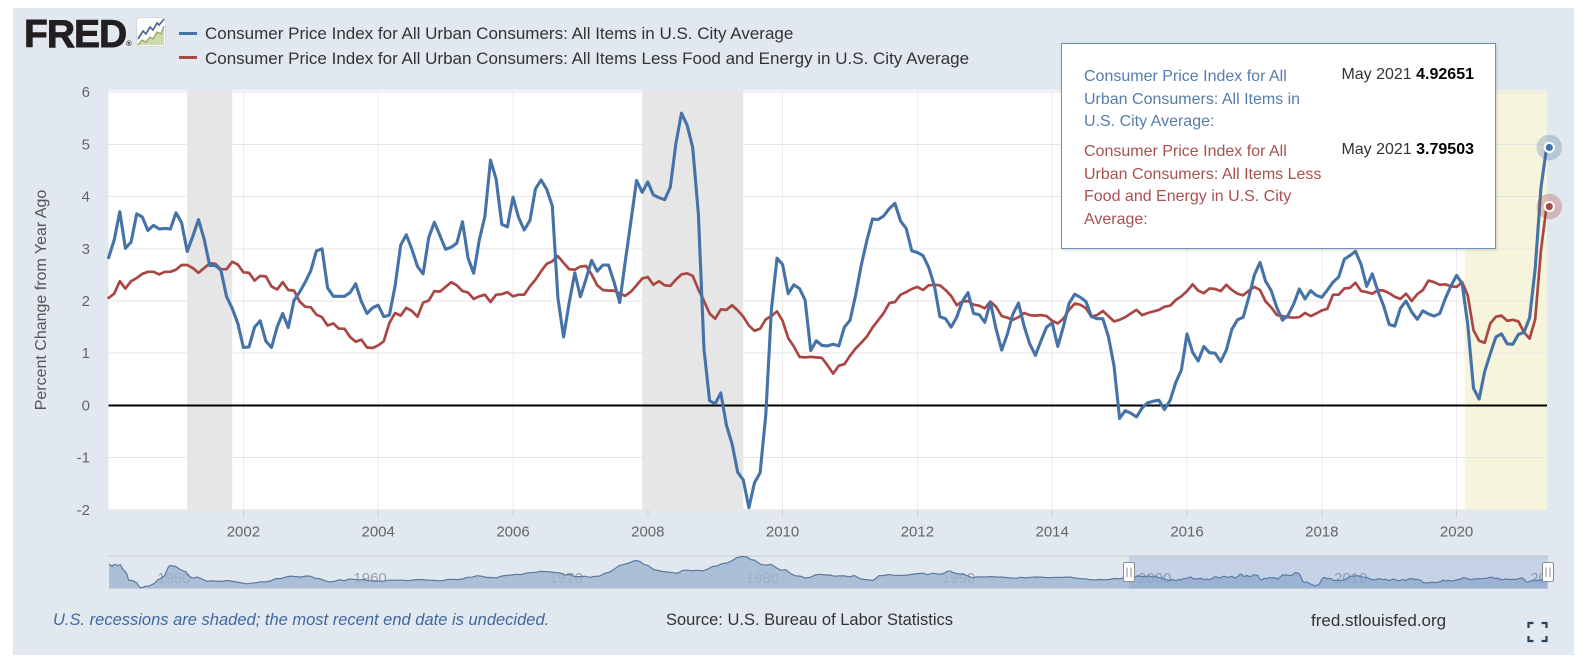 This screenshot has height=668, width=1587. What do you see at coordinates (1052, 532) in the screenshot?
I see `svg-text: 2014` at bounding box center [1052, 532].